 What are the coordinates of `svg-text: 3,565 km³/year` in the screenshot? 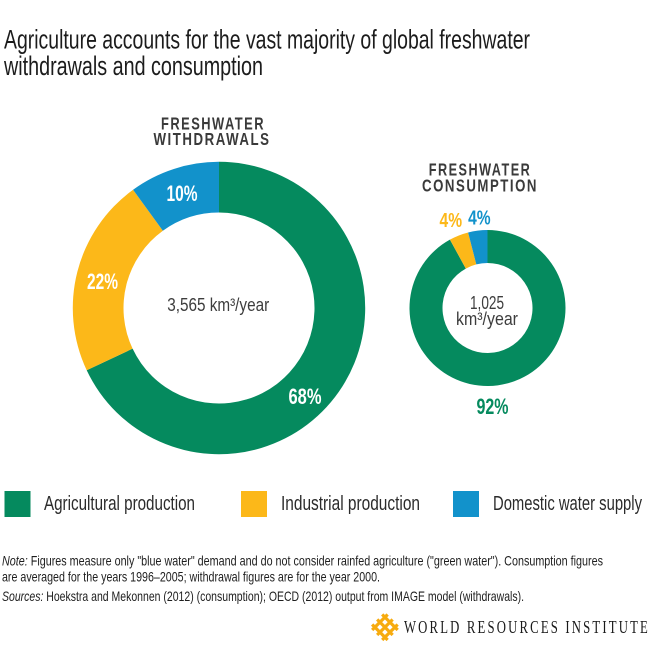 It's located at (218, 305).